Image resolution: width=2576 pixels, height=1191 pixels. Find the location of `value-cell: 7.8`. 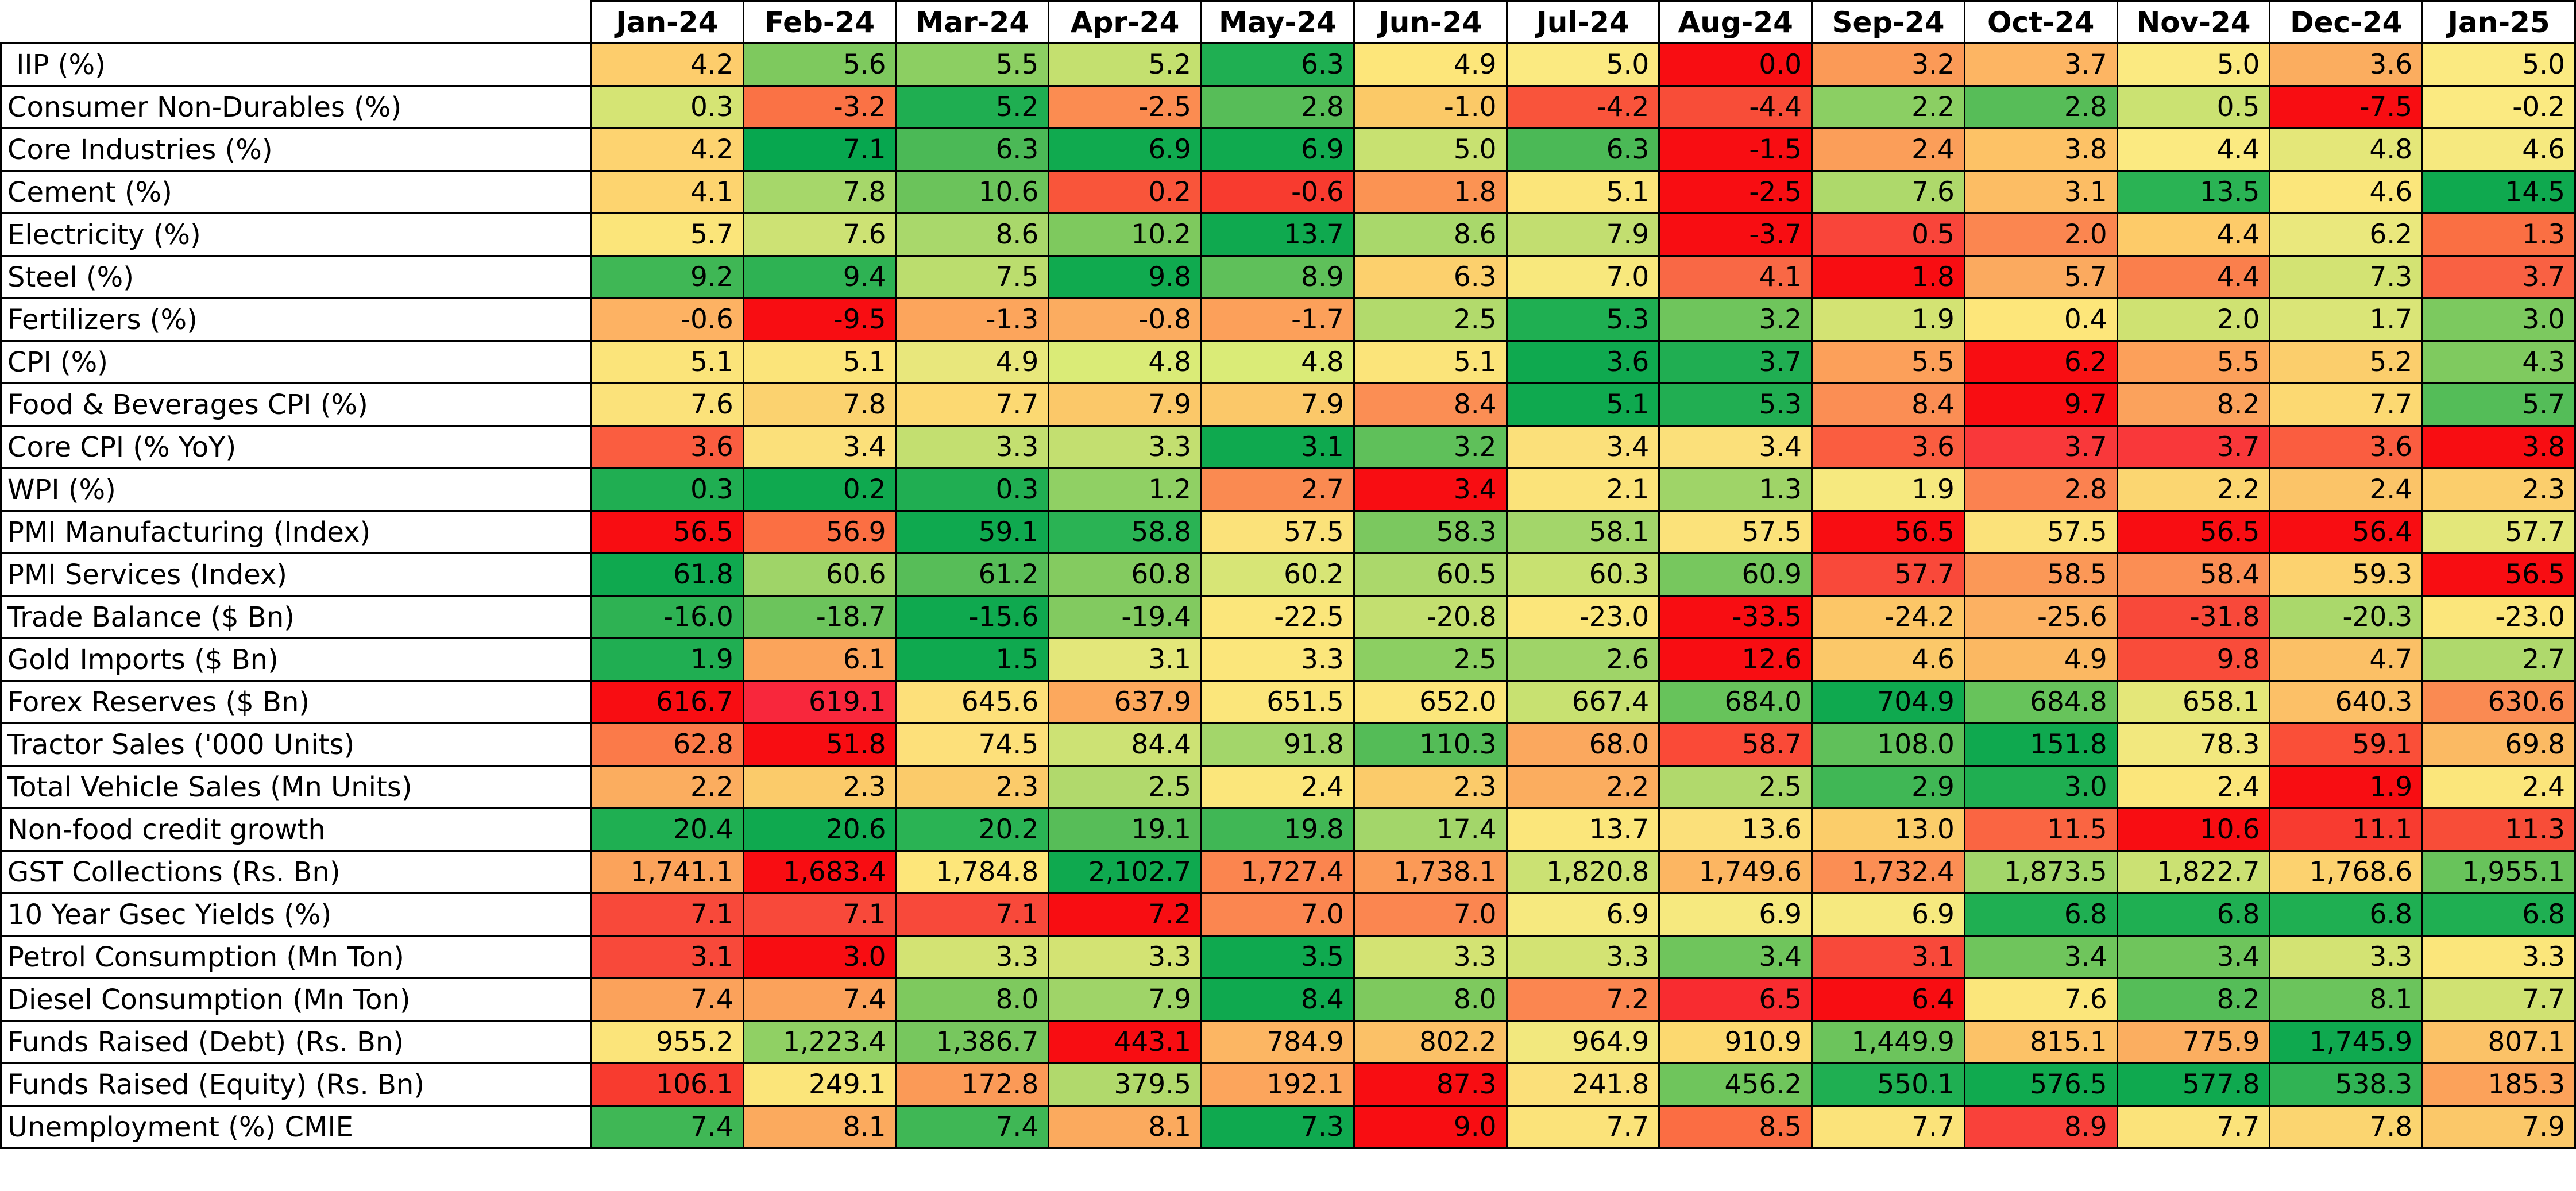

value-cell: 7.8 is located at coordinates (819, 192).